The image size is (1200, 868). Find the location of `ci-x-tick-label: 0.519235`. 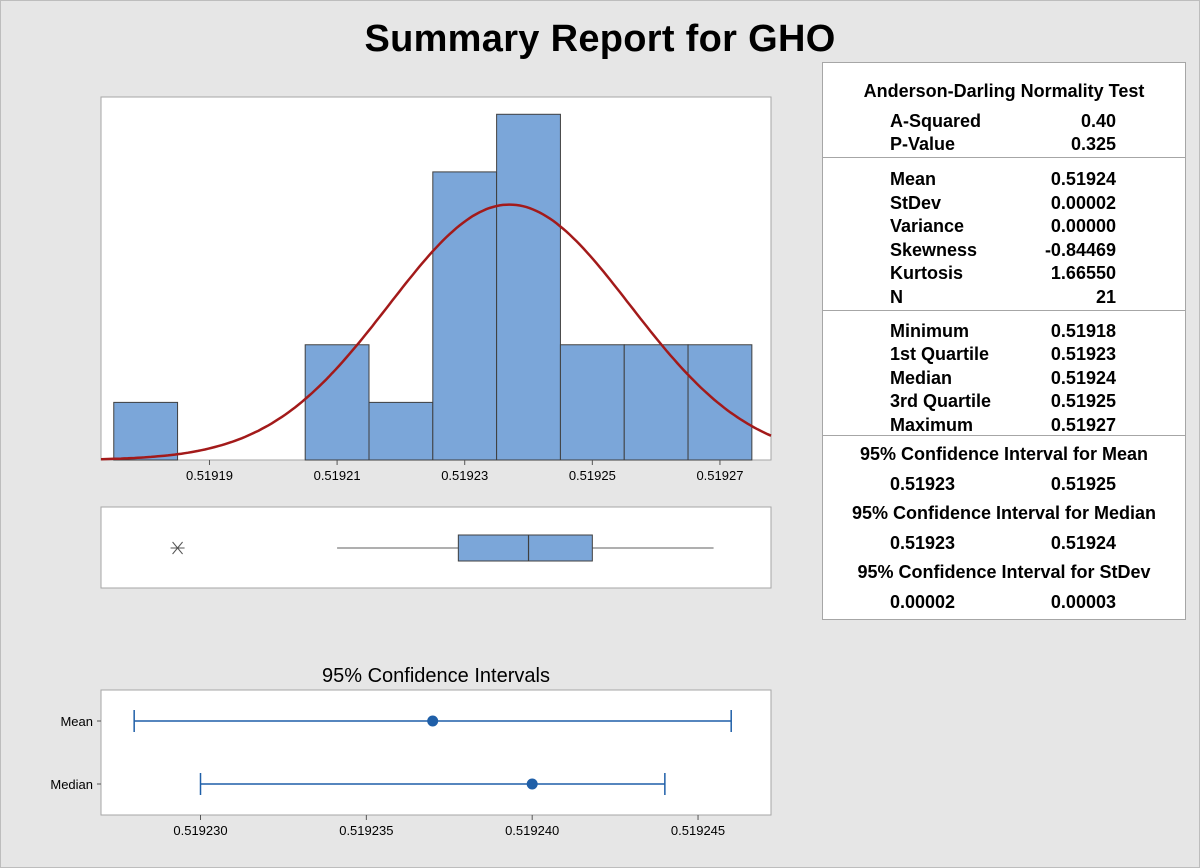

ci-x-tick-label: 0.519235 is located at coordinates (366, 830).